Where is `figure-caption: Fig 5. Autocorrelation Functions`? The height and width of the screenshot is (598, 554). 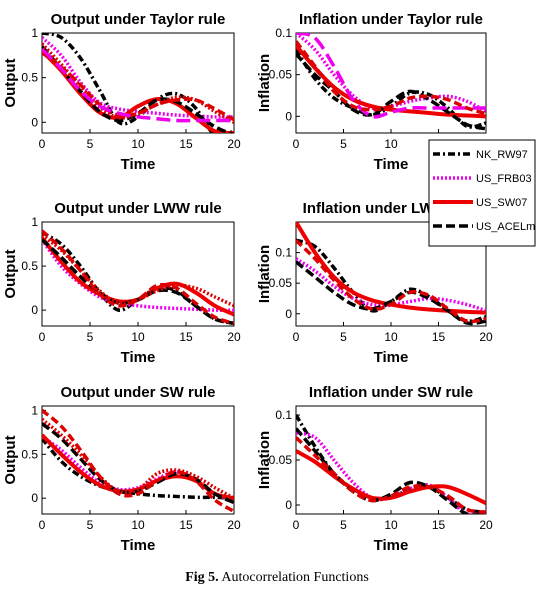
figure-caption: Fig 5. Autocorrelation Functions is located at coordinates (277, 578).